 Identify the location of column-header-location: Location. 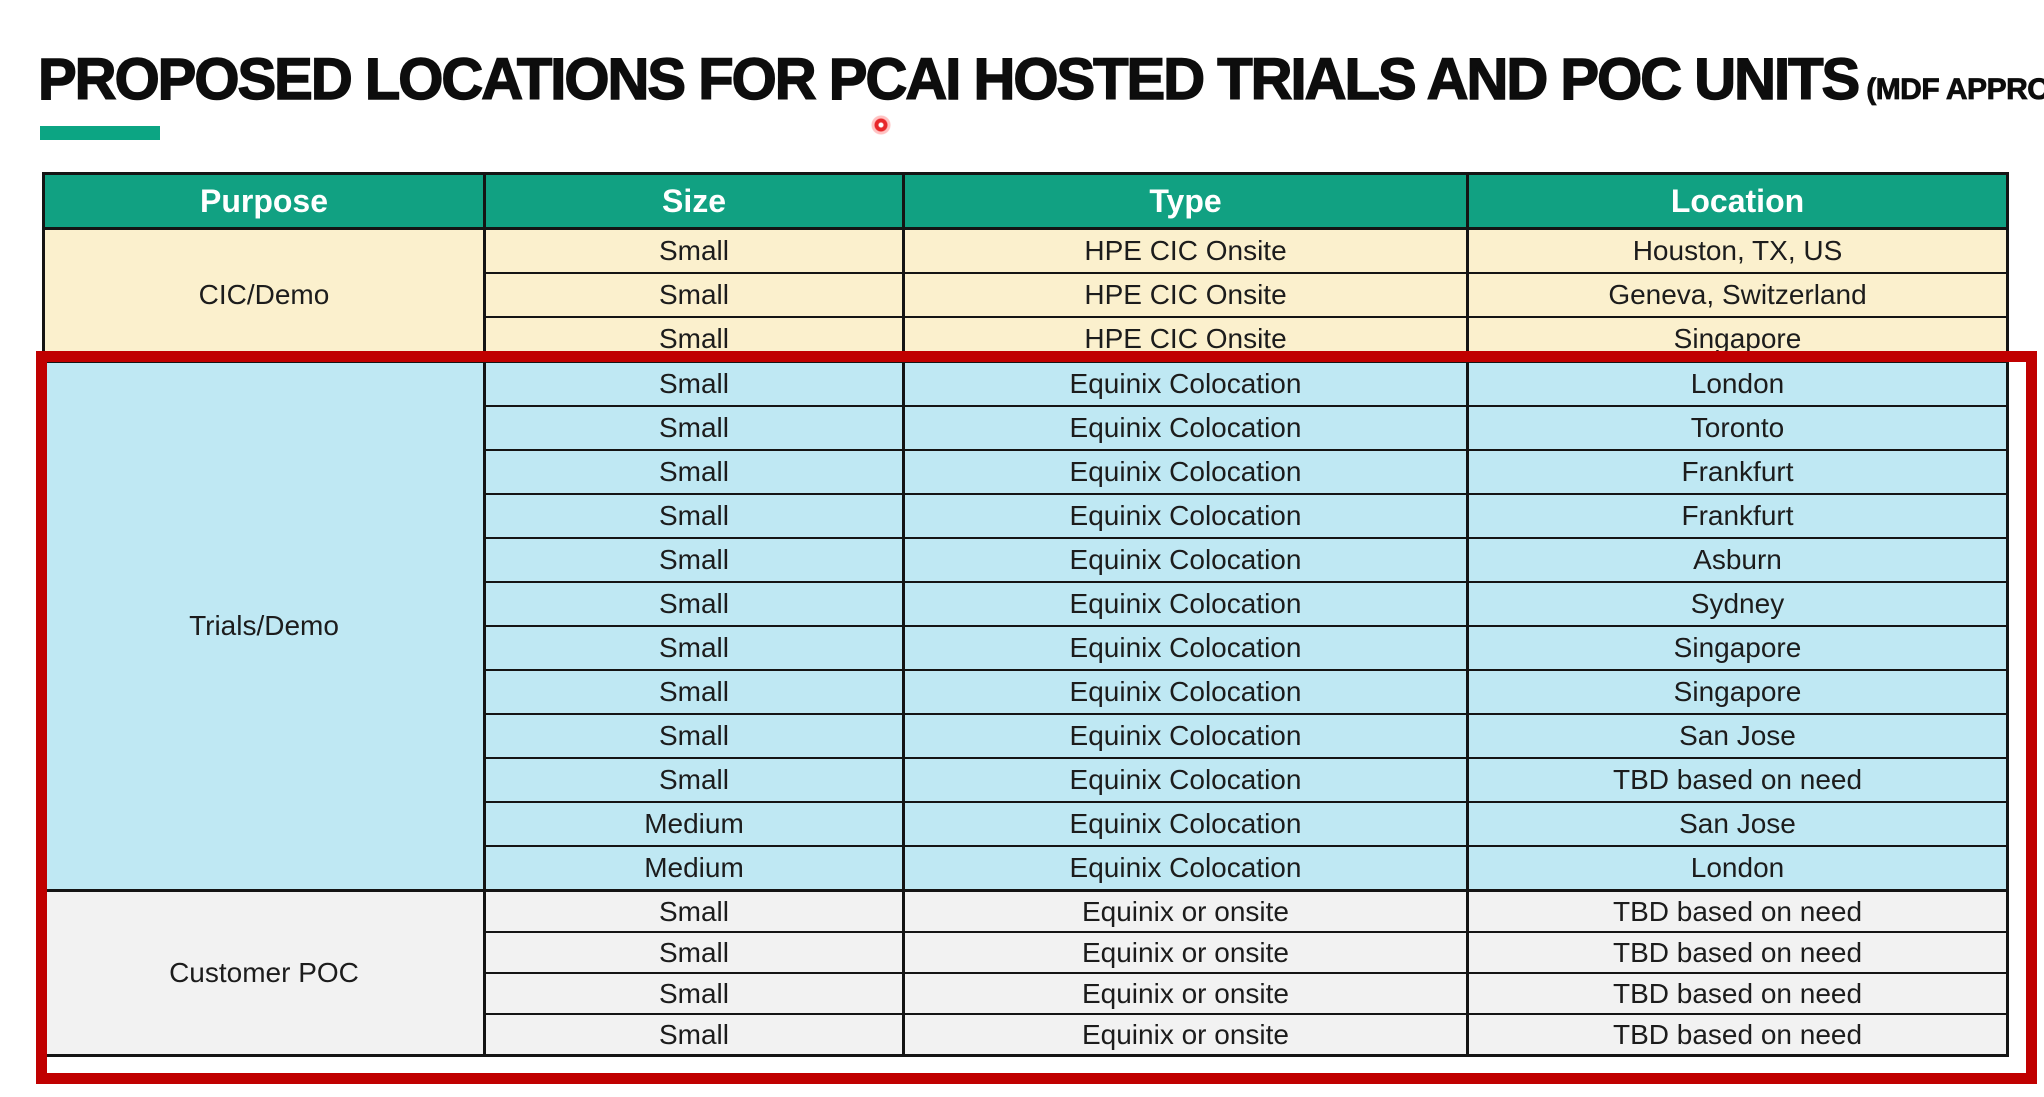
(1737, 201).